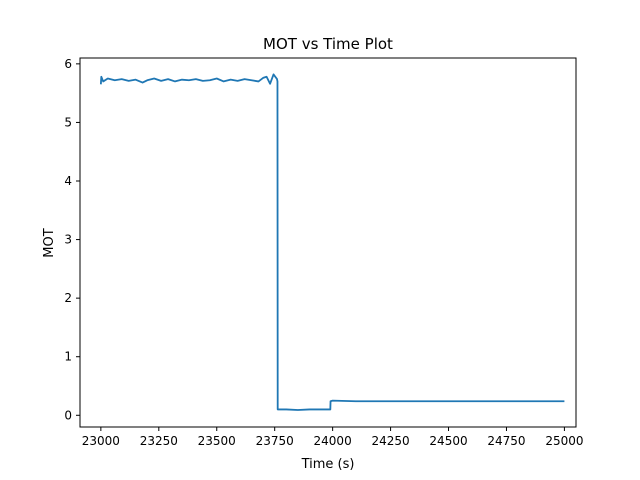  I want to click on x-tick-label: 25000, so click(564, 441).